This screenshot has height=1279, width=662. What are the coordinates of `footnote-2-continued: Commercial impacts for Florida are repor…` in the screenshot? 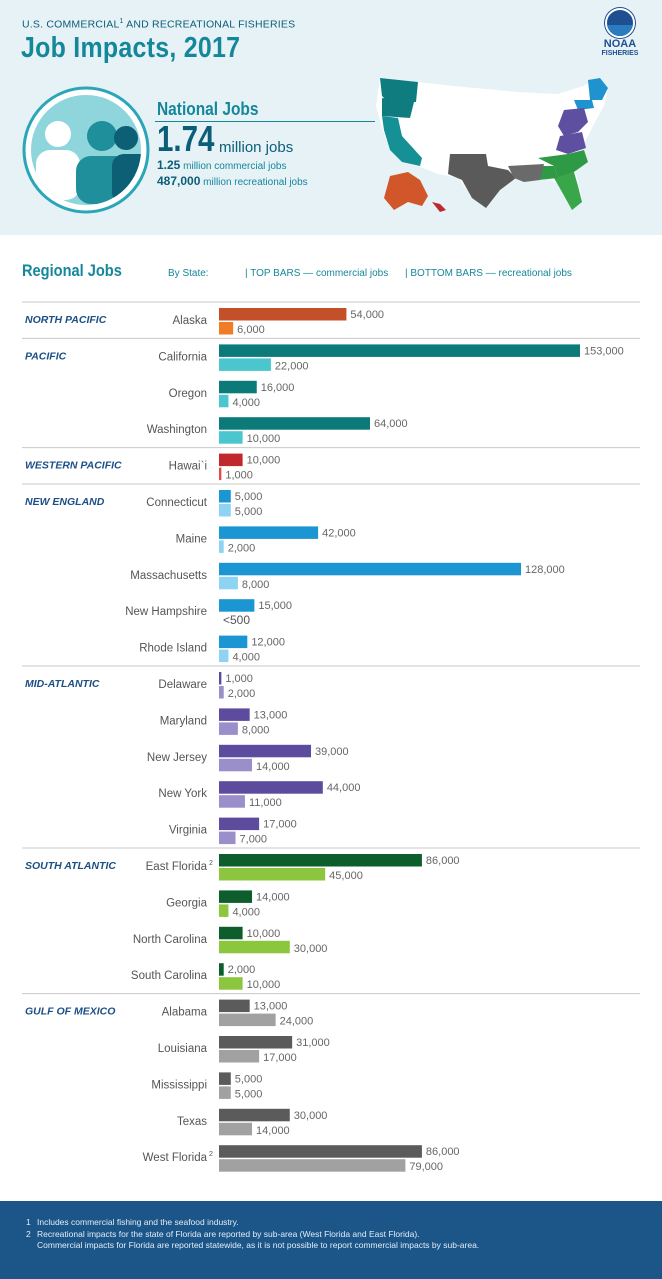 It's located at (252, 1245).